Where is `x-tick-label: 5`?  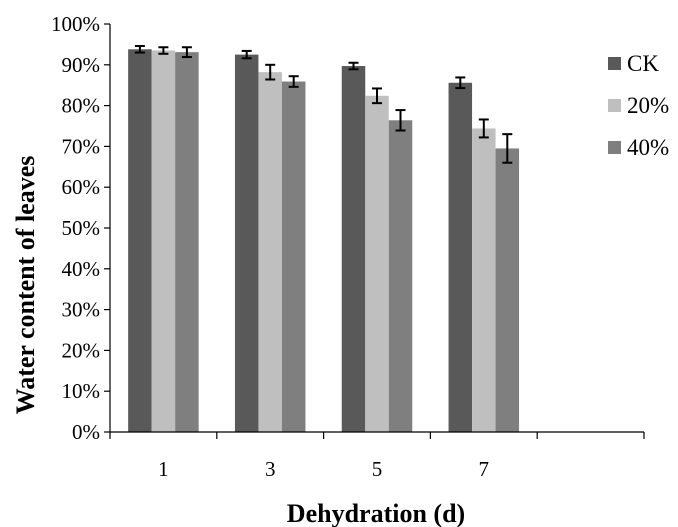 x-tick-label: 5 is located at coordinates (377, 469).